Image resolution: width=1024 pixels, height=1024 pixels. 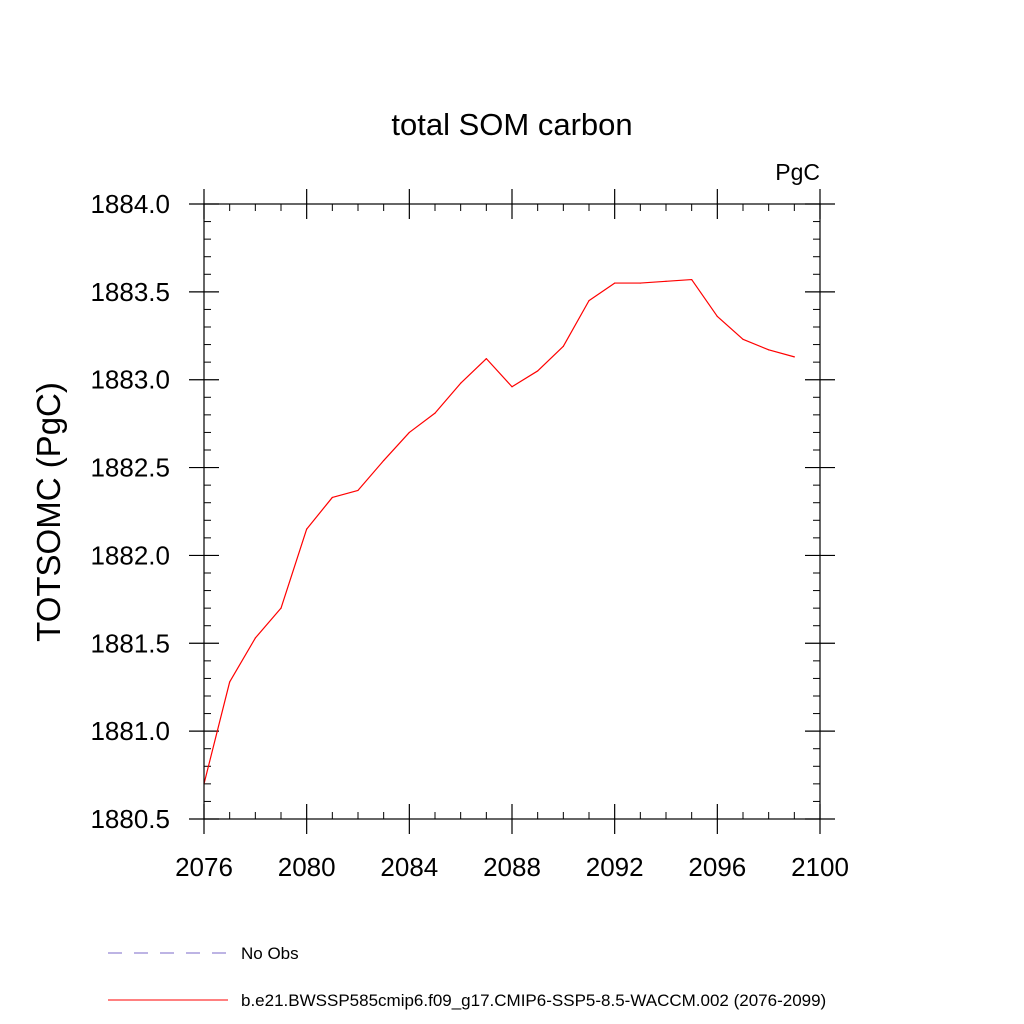 I want to click on x-tick-label: 2100, so click(x=820, y=867).